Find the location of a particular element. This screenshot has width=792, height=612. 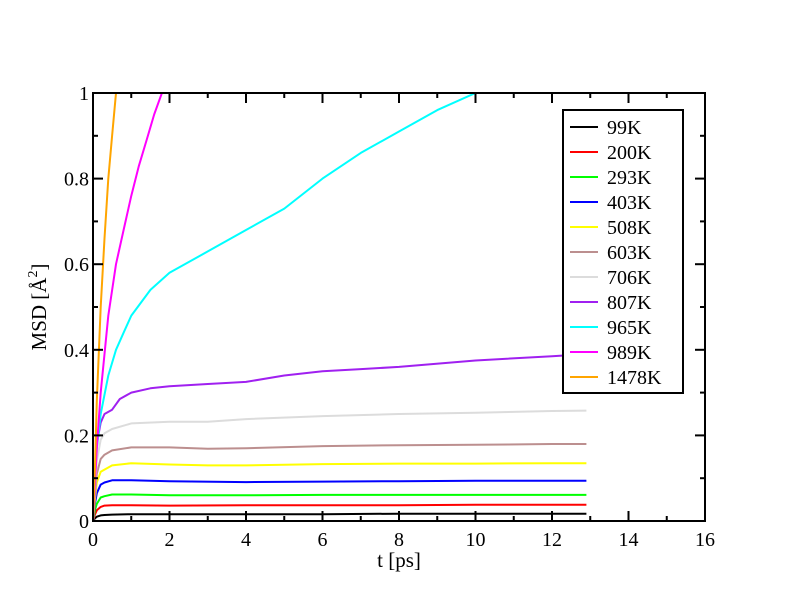

x-axis-title: t [ps] is located at coordinates (399, 560).